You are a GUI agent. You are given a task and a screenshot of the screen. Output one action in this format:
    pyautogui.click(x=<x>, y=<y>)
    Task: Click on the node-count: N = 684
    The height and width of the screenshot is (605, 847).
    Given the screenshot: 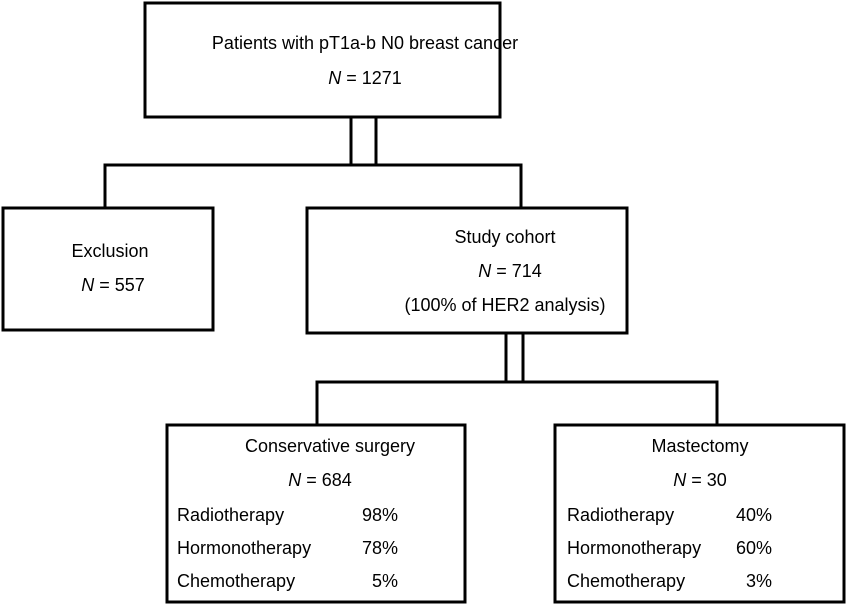 What is the action you would take?
    pyautogui.click(x=320, y=480)
    